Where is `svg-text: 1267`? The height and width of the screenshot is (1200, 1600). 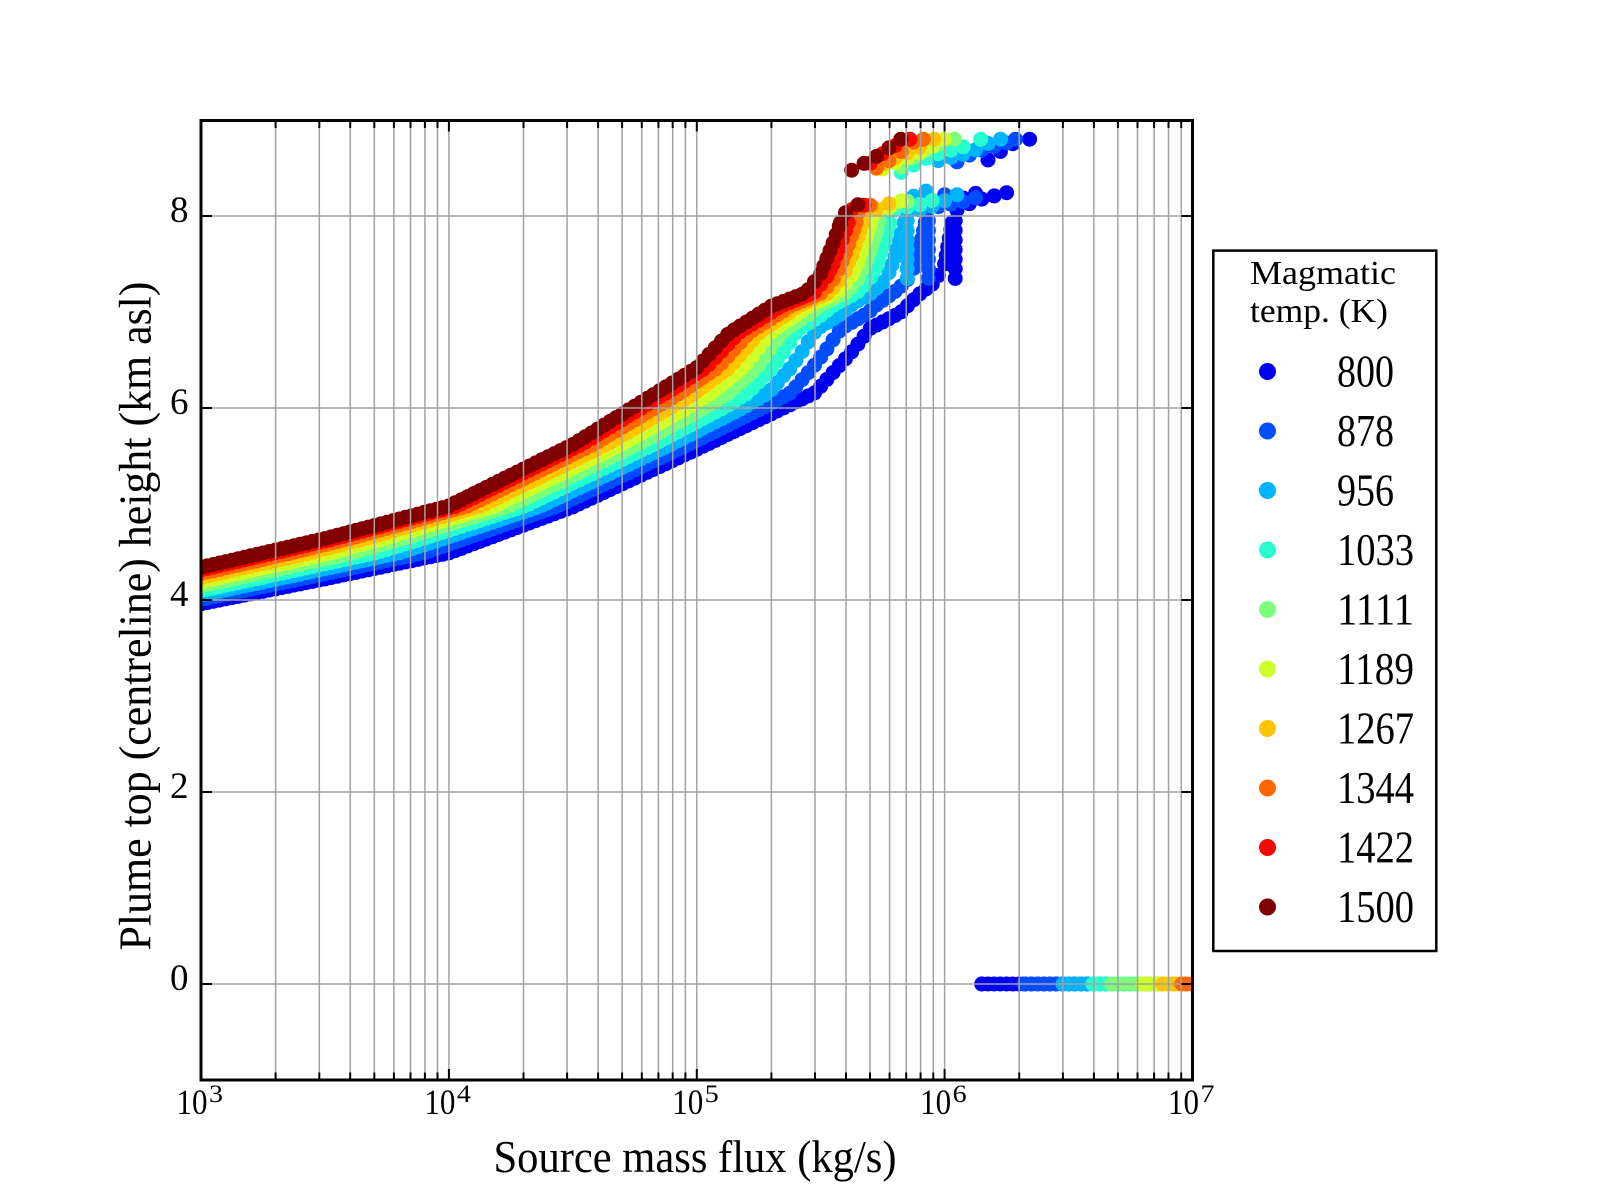 svg-text: 1267 is located at coordinates (1375, 729).